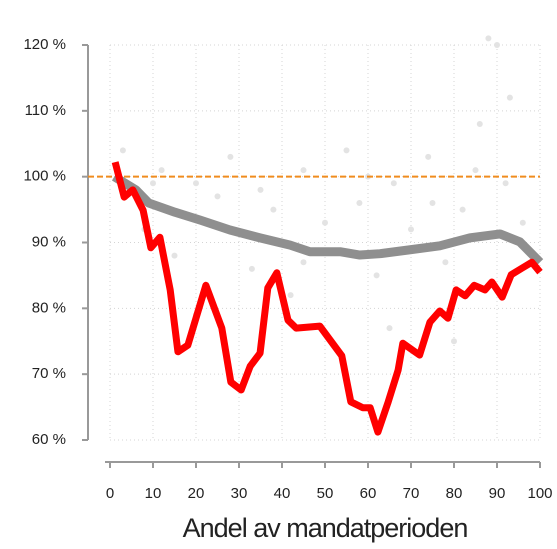 Image resolution: width=557 pixels, height=549 pixels. I want to click on x-tick-label: 30, so click(239, 493).